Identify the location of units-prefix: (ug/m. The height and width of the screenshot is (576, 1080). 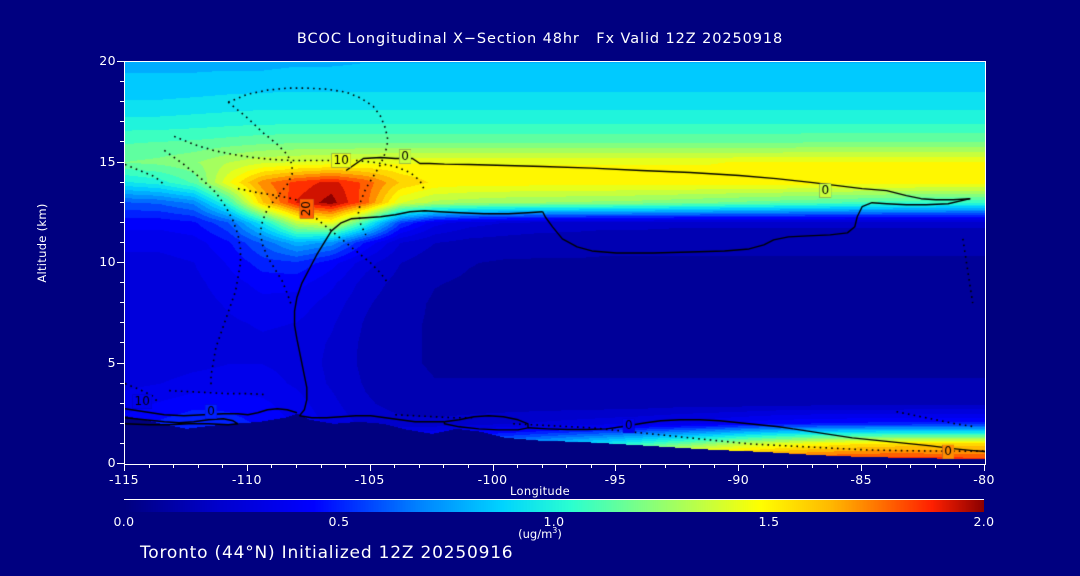
(535, 533).